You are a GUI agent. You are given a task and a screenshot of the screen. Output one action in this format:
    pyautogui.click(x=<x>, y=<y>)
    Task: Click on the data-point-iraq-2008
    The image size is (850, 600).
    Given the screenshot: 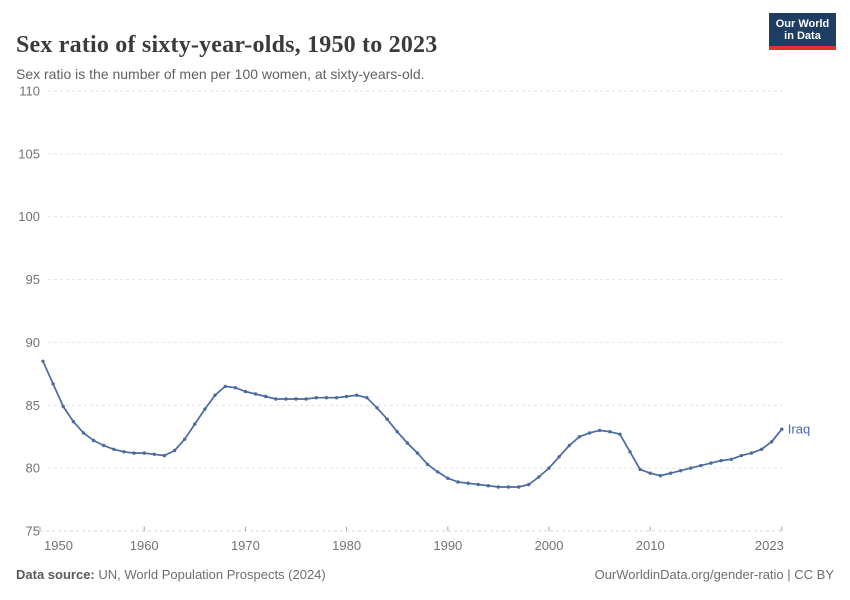 What is the action you would take?
    pyautogui.click(x=630, y=452)
    